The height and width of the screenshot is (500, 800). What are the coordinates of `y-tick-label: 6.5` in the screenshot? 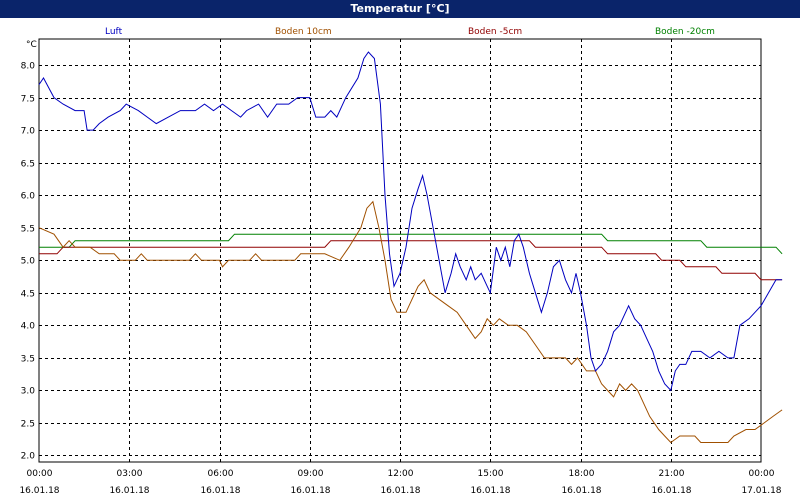 It's located at (28, 165).